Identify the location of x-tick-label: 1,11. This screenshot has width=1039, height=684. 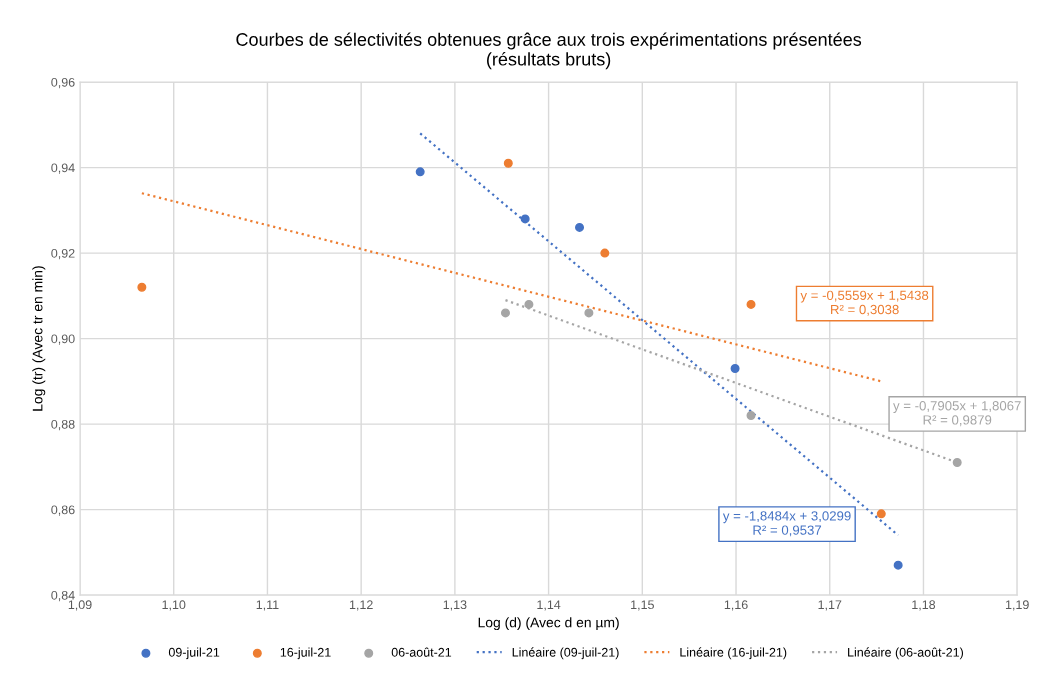
(267, 605).